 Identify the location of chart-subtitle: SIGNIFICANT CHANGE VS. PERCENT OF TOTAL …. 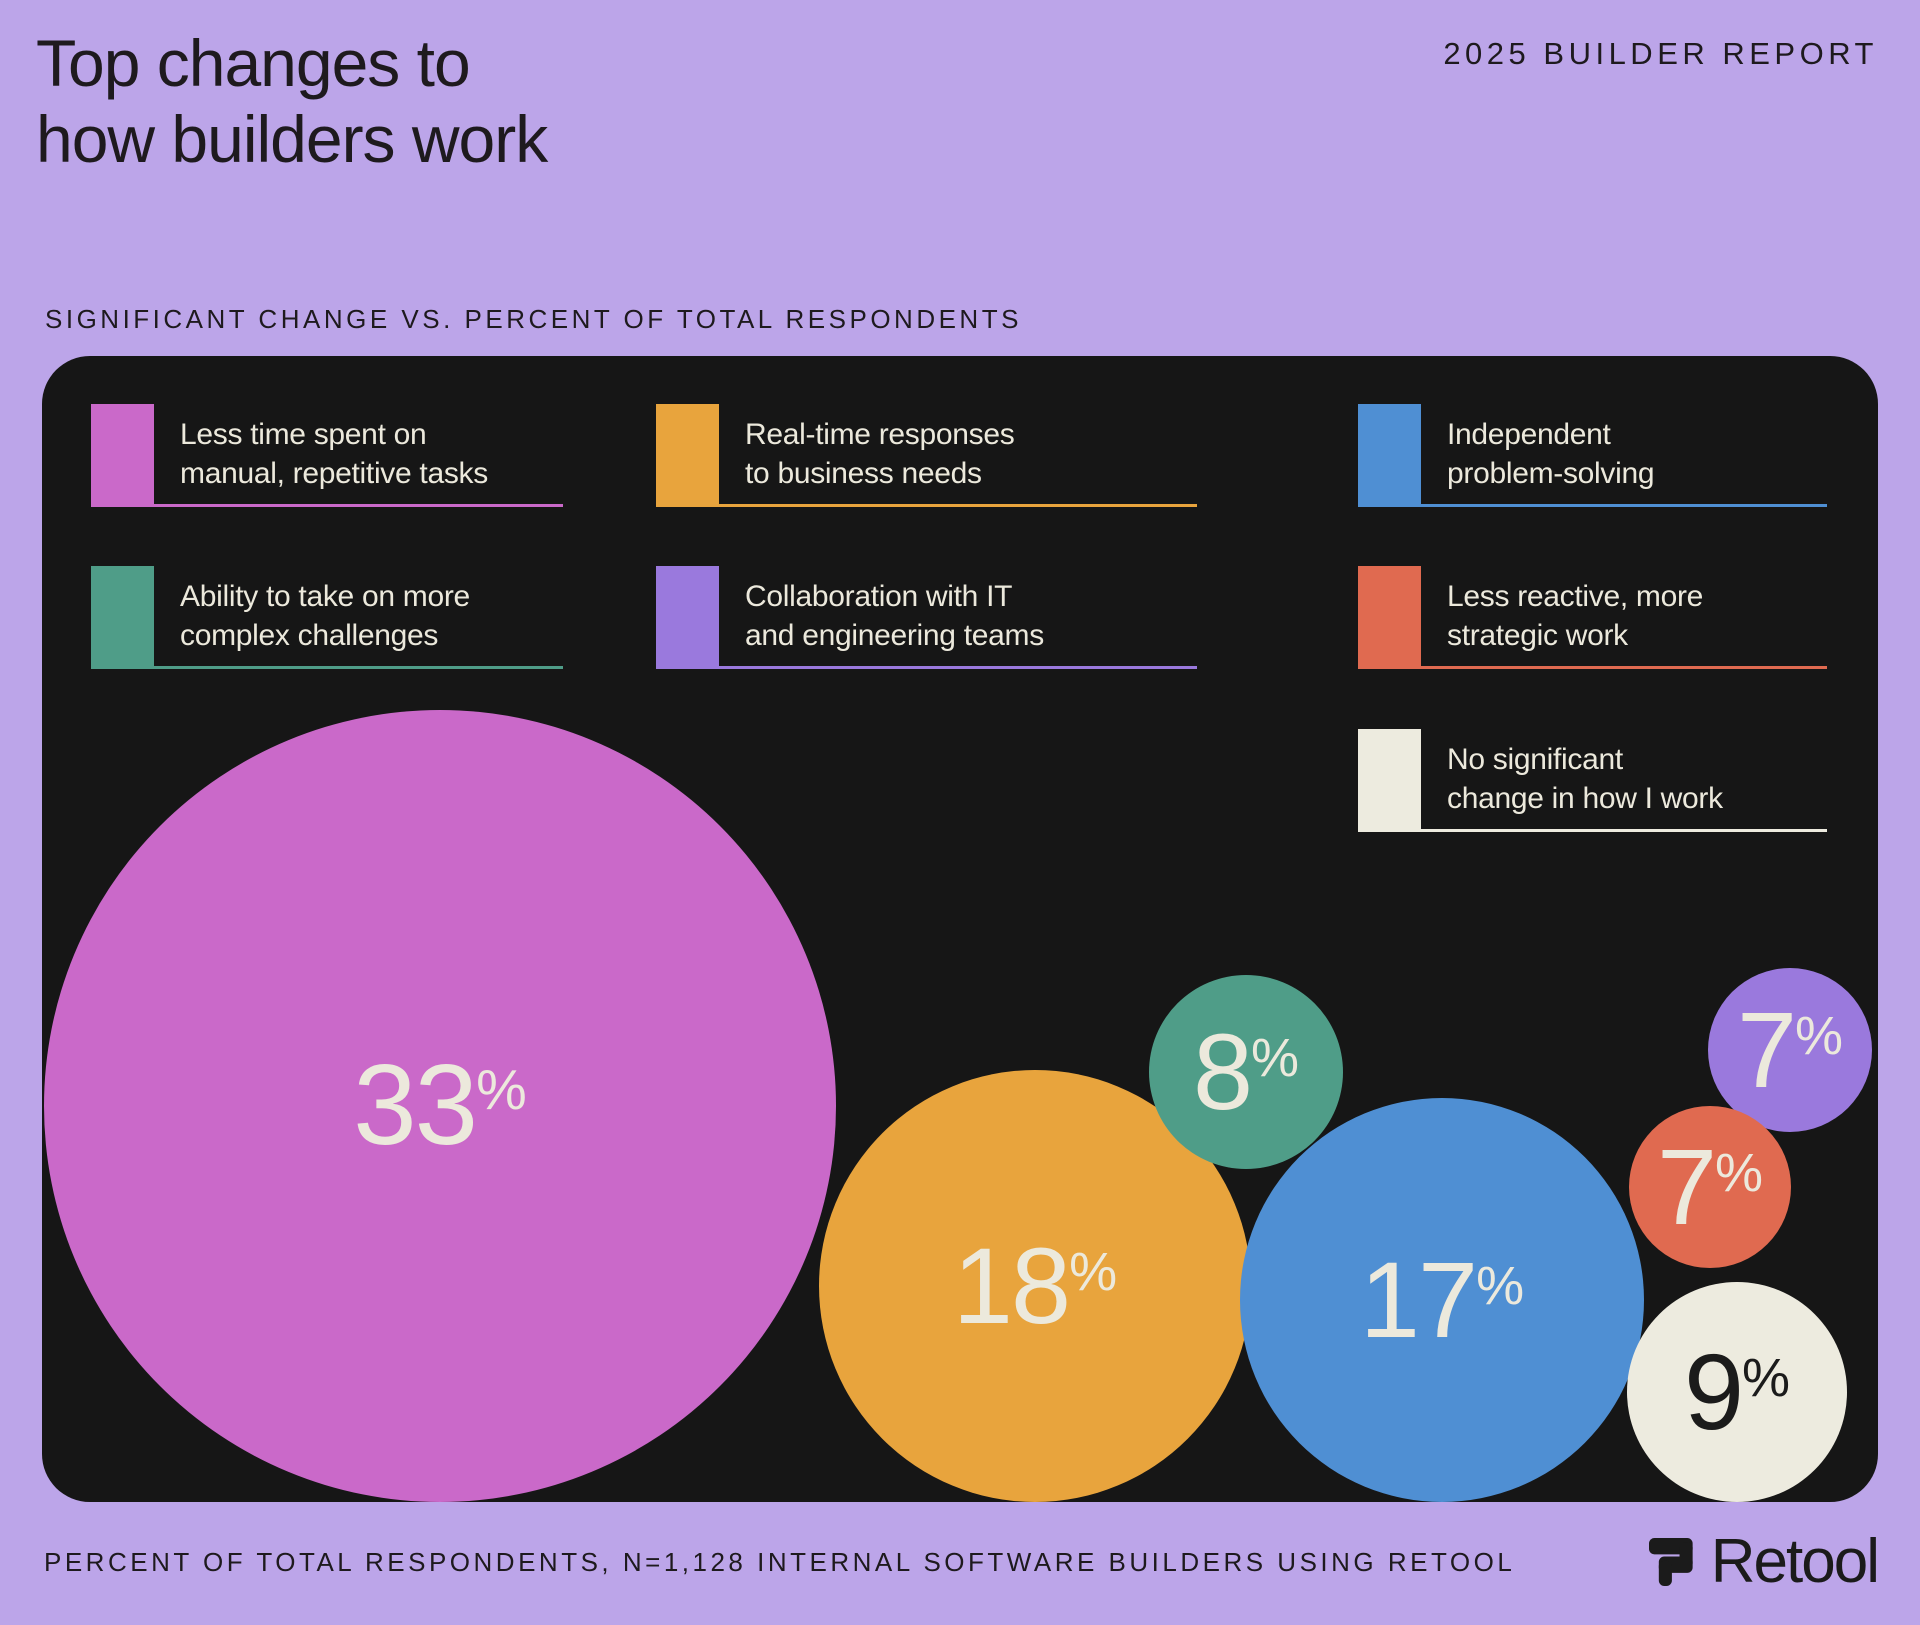
(533, 319).